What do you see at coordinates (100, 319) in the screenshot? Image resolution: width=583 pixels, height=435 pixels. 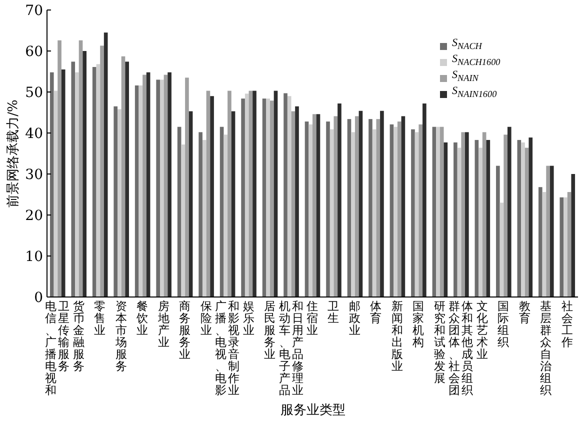 I see `x-tick-label: 零售业` at bounding box center [100, 319].